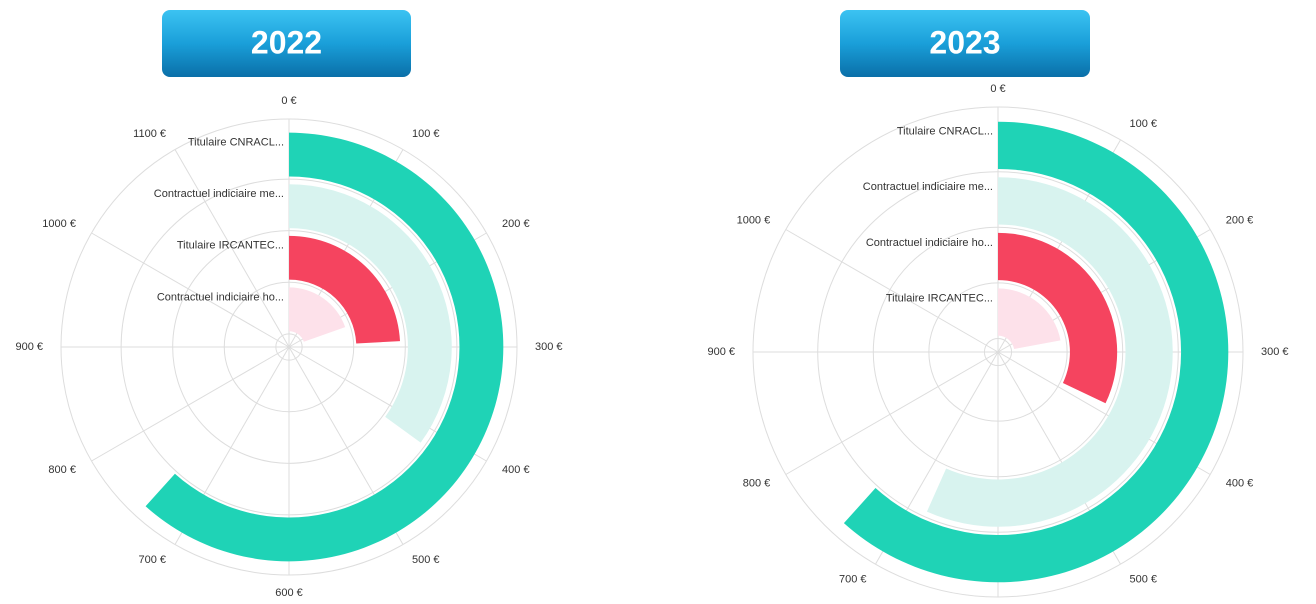  I want to click on chart-title: 2023, so click(964, 42).